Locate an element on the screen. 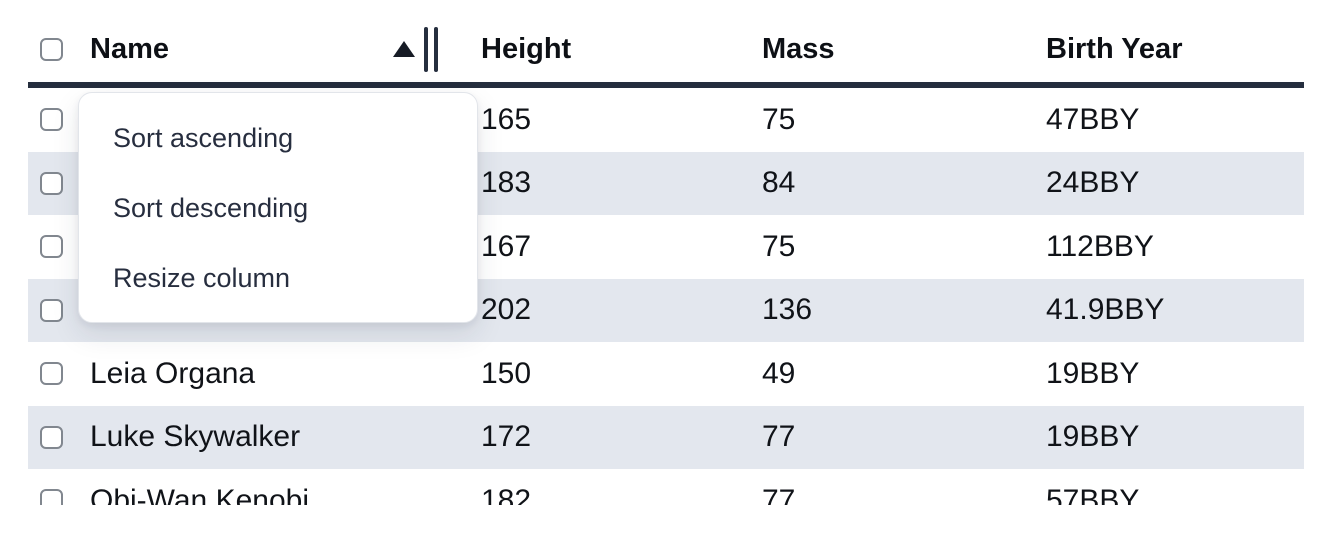 The width and height of the screenshot is (1330, 536). menu-item-sort-descending: Sort descending is located at coordinates (211, 207).